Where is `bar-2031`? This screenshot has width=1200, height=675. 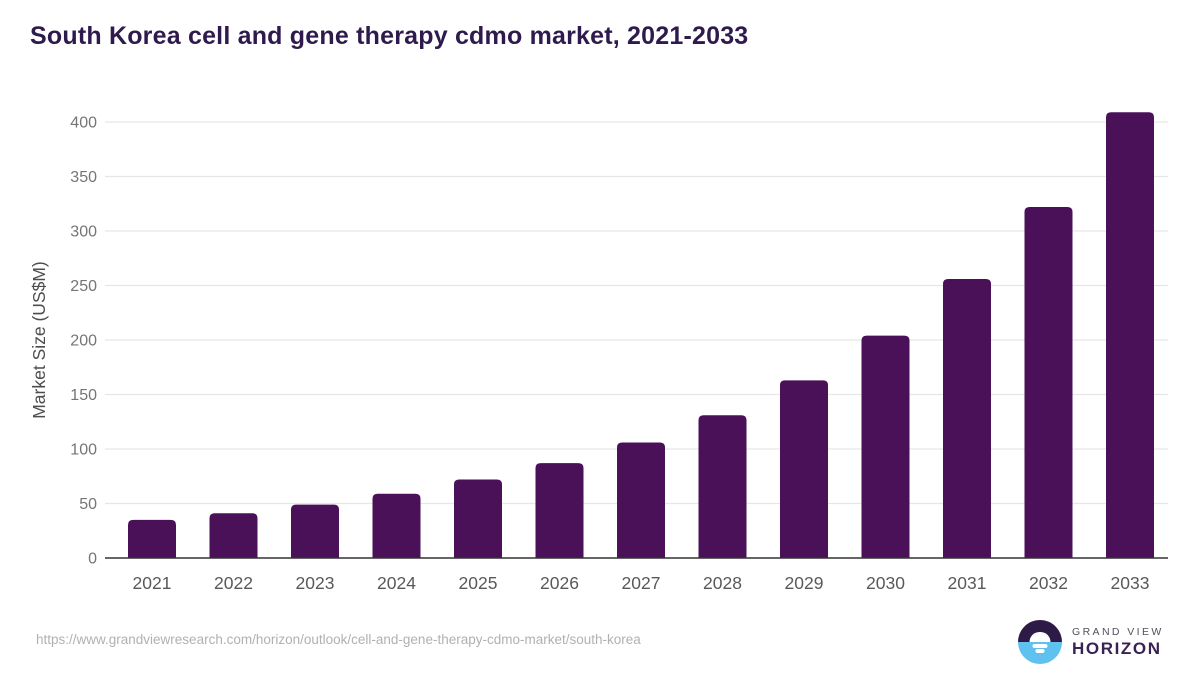 bar-2031 is located at coordinates (967, 418).